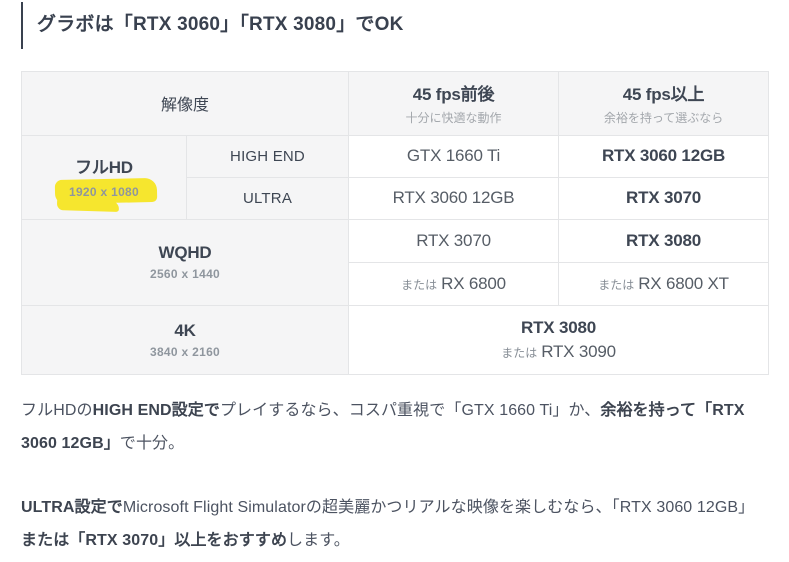 The height and width of the screenshot is (562, 789). I want to click on fullhd-label: フルHD, so click(104, 168).